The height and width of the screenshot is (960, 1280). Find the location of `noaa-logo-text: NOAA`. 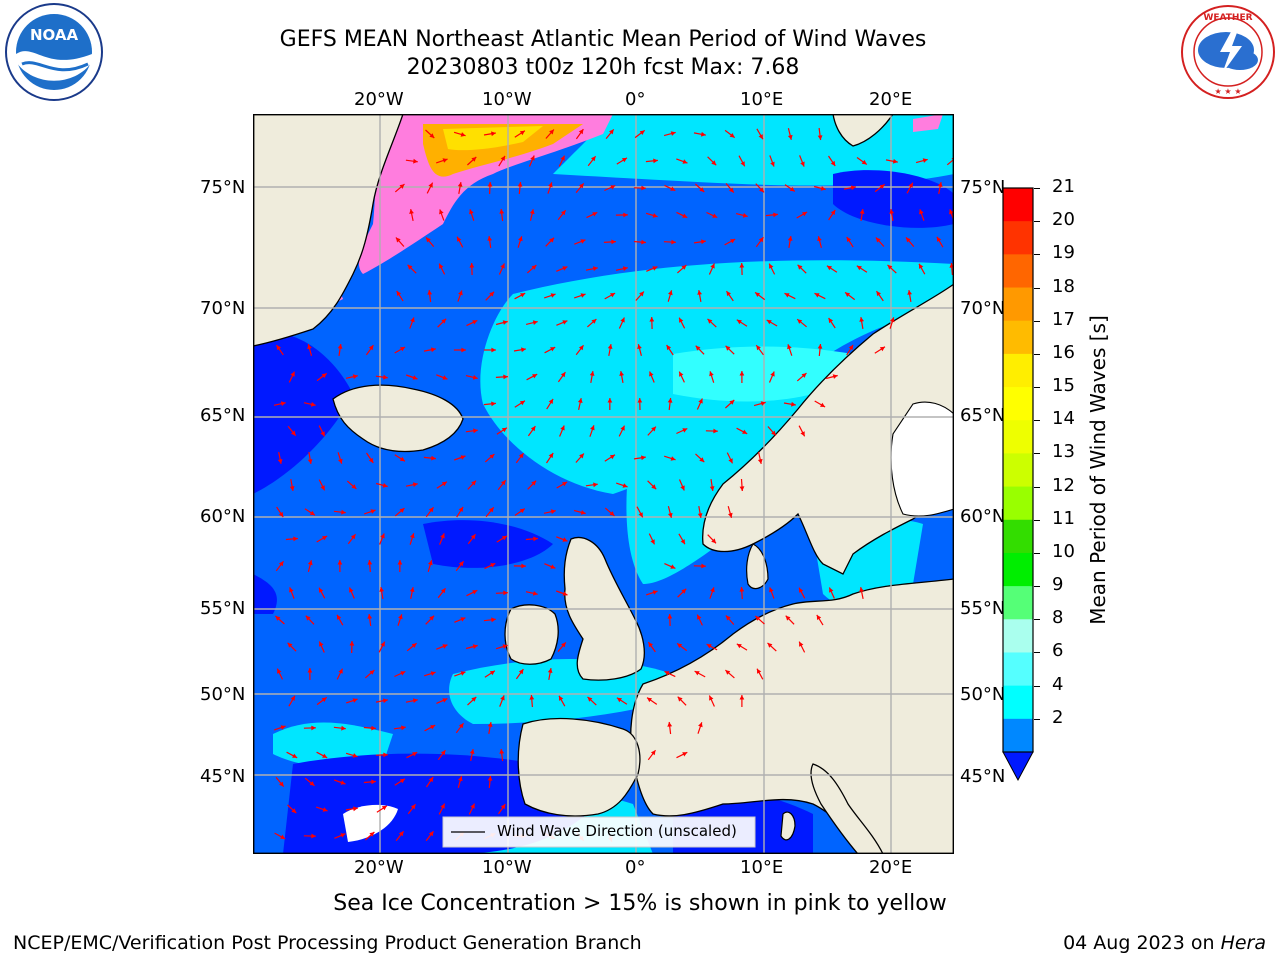

noaa-logo-text: NOAA is located at coordinates (54, 35).